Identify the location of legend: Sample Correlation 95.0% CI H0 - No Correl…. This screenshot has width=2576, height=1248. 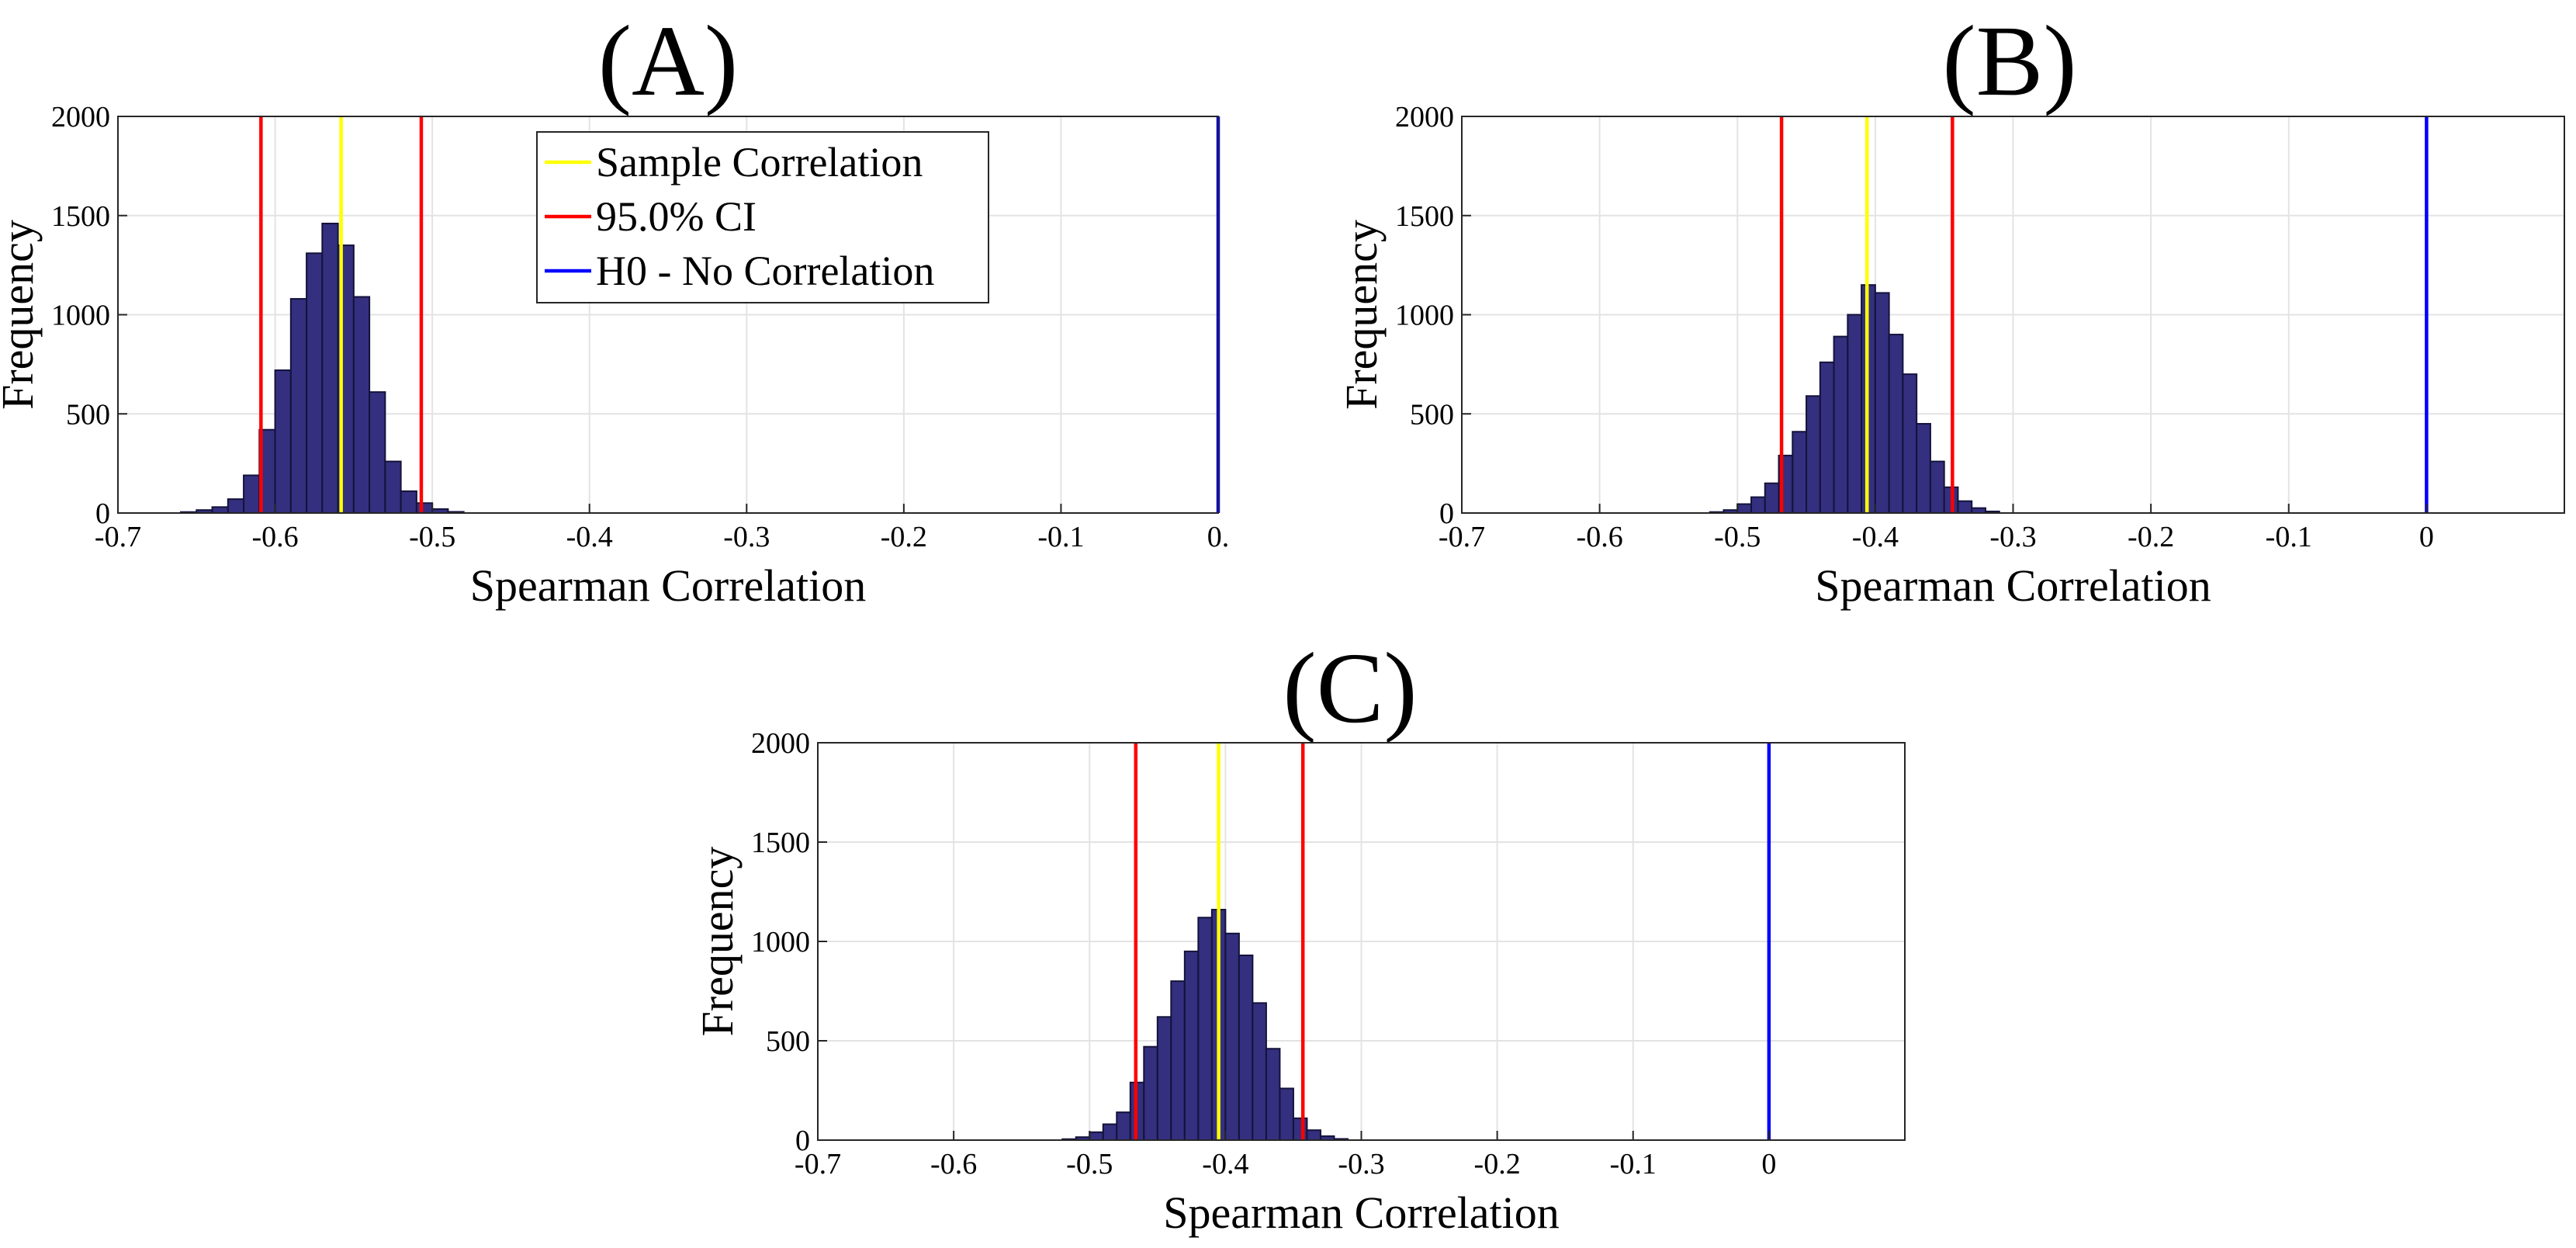
(762, 217).